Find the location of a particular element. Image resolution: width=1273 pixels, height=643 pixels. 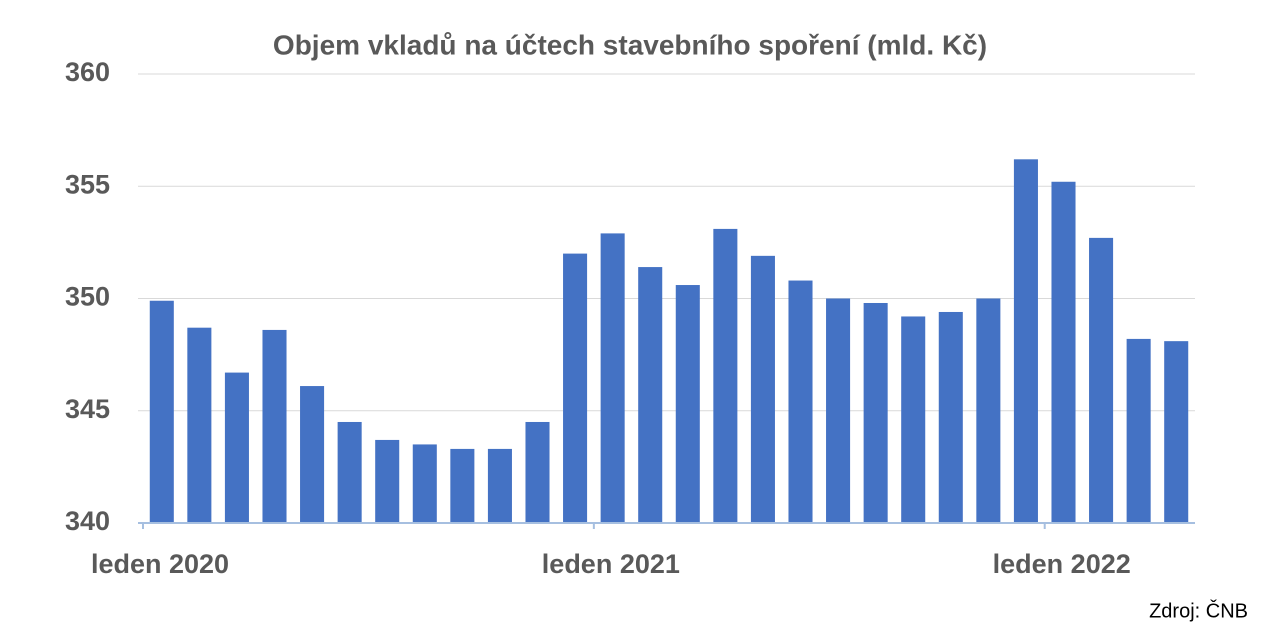

y-tick-label: 350 is located at coordinates (87, 297).